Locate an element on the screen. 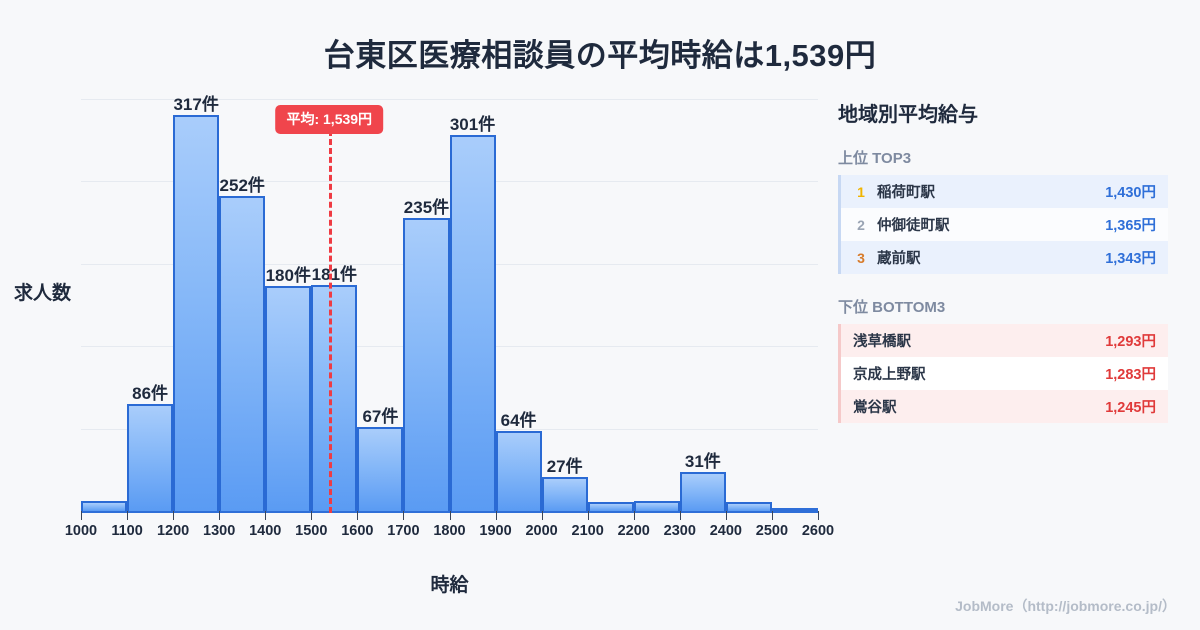 Image resolution: width=1200 pixels, height=630 pixels. bar-value-label: 181件 is located at coordinates (334, 275).